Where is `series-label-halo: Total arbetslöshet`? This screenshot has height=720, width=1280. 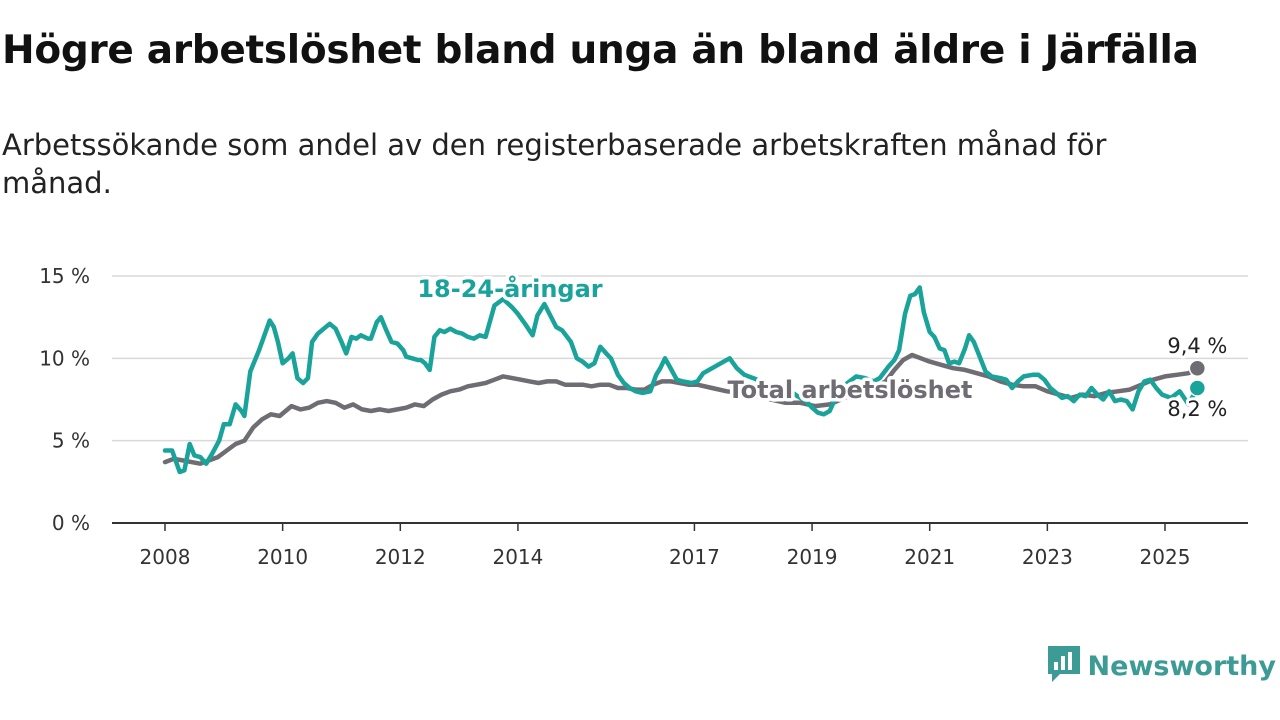 series-label-halo: Total arbetslöshet is located at coordinates (849, 390).